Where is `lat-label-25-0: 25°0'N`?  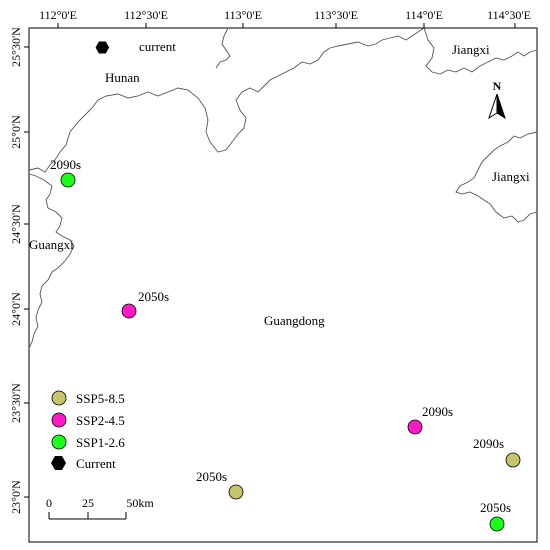 lat-label-25-0: 25°0'N is located at coordinates (16, 132).